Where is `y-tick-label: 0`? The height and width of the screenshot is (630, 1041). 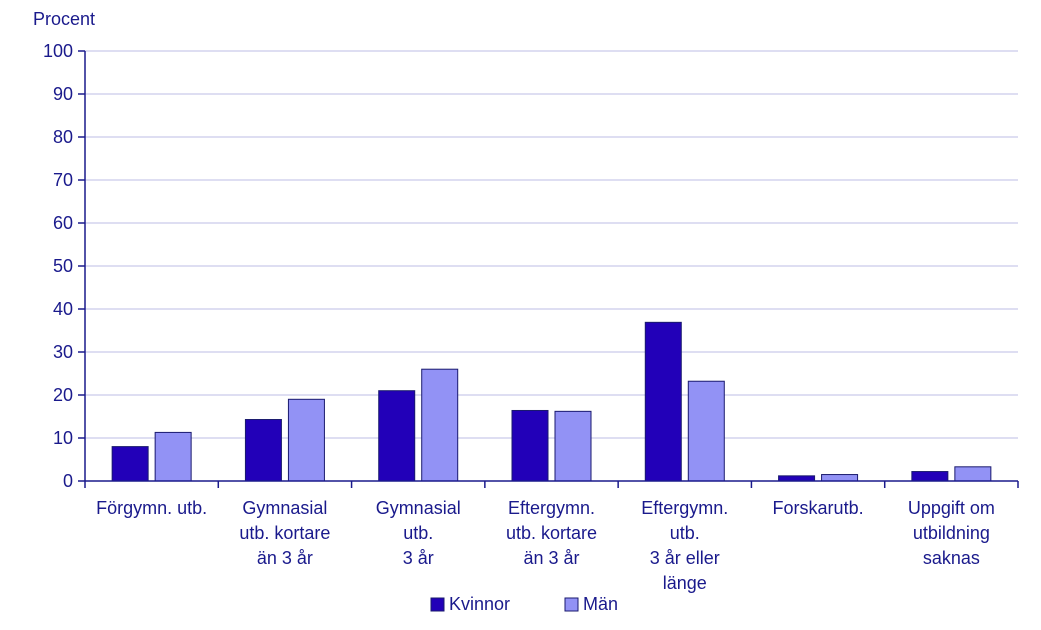 y-tick-label: 0 is located at coordinates (68, 481).